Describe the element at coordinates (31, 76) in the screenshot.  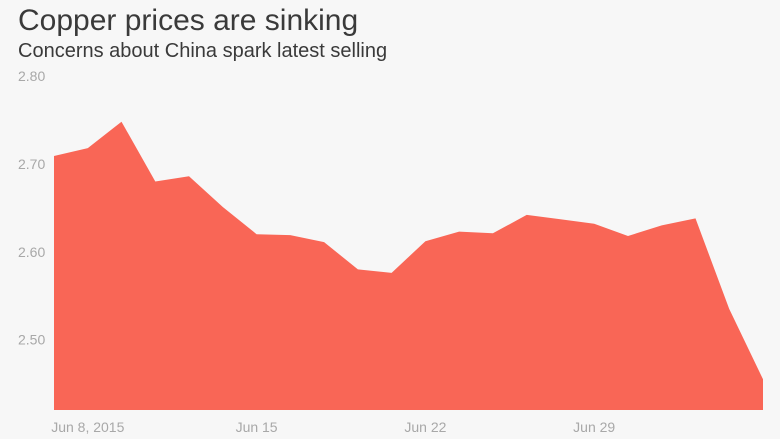
I see `y-tick-label: 2.80` at that location.